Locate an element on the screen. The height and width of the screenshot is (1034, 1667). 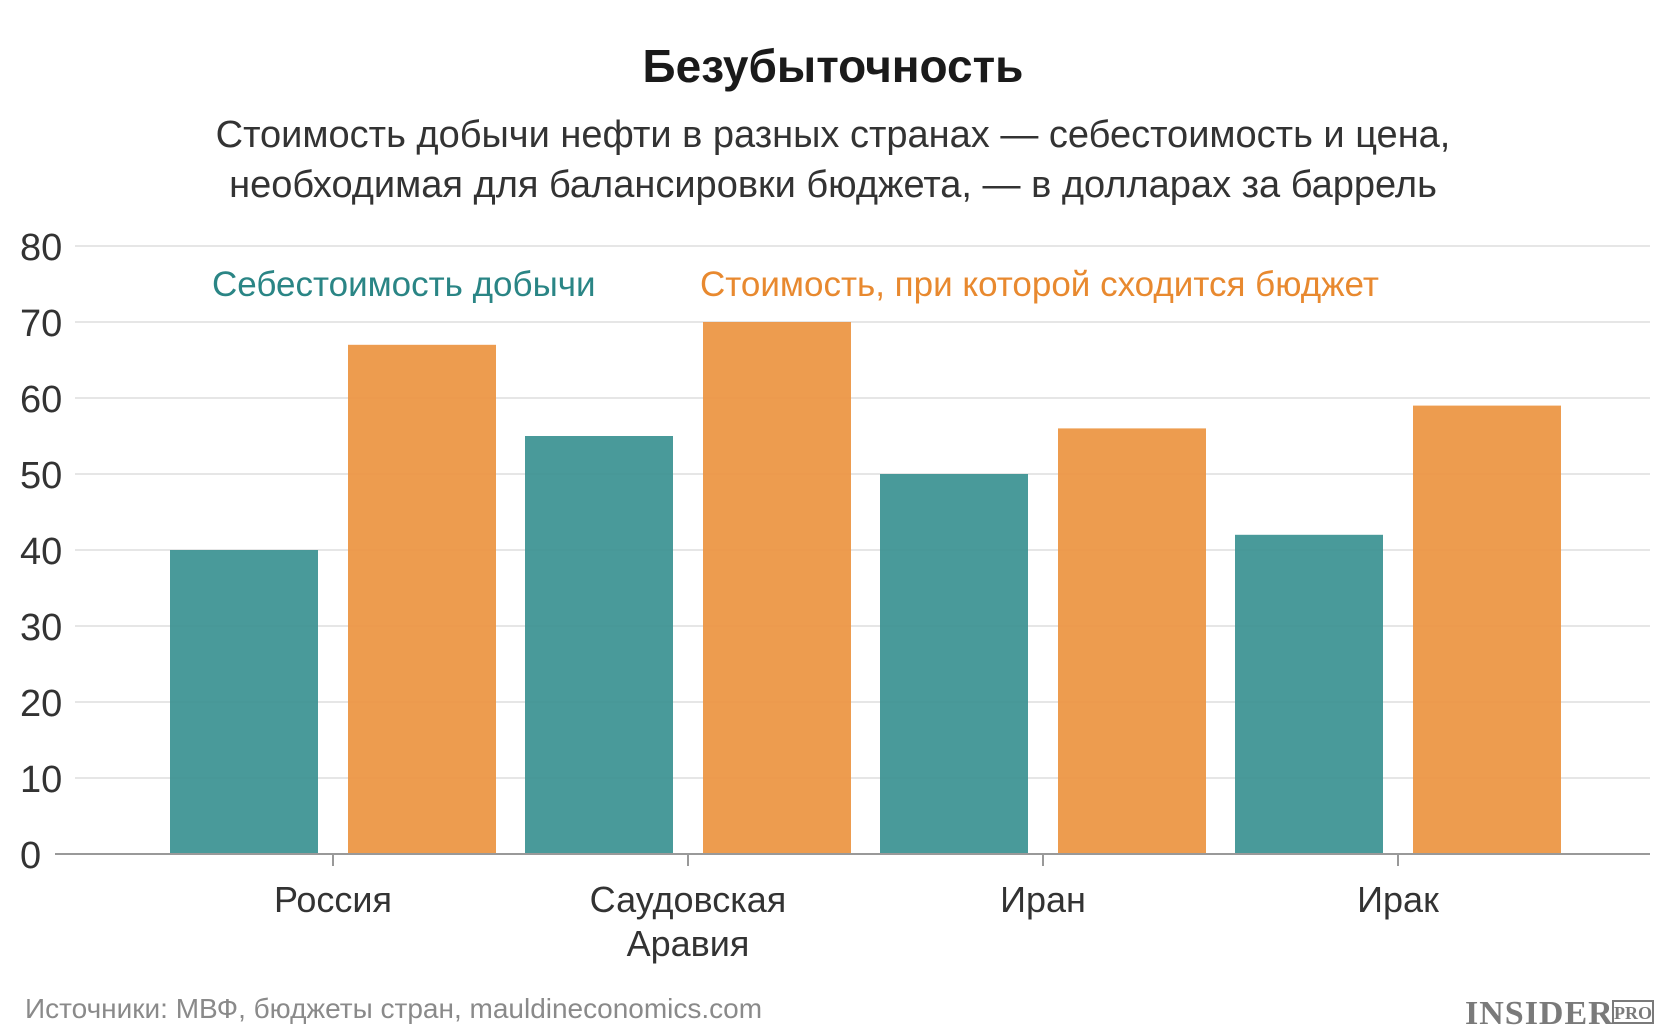
x-tick-label: Россия is located at coordinates (333, 899).